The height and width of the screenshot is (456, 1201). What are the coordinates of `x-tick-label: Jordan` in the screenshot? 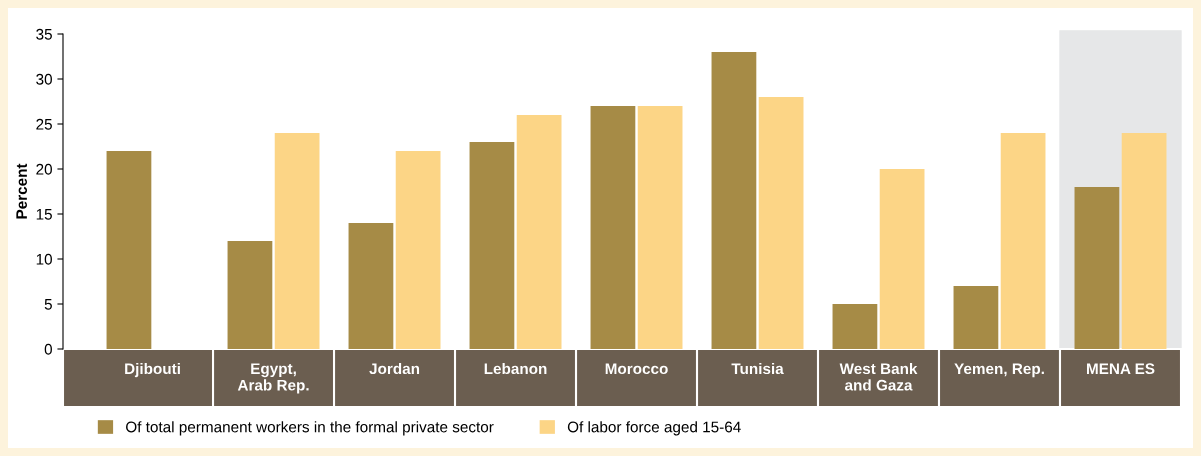 It's located at (394, 368).